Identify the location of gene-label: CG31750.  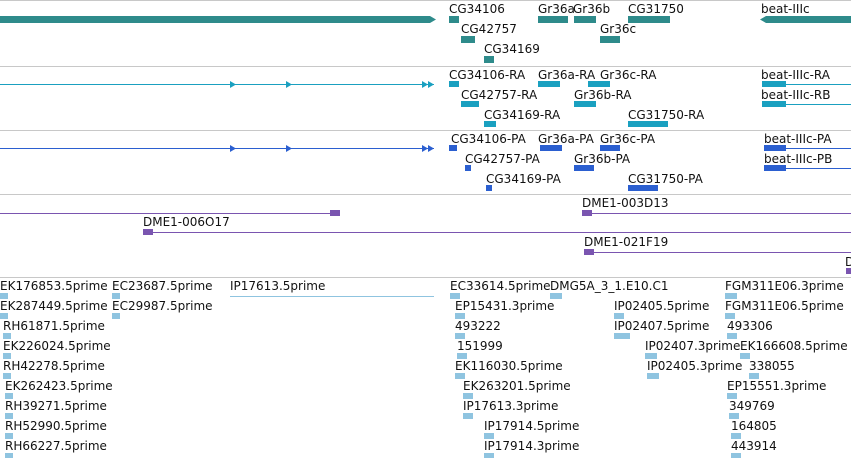
(656, 9).